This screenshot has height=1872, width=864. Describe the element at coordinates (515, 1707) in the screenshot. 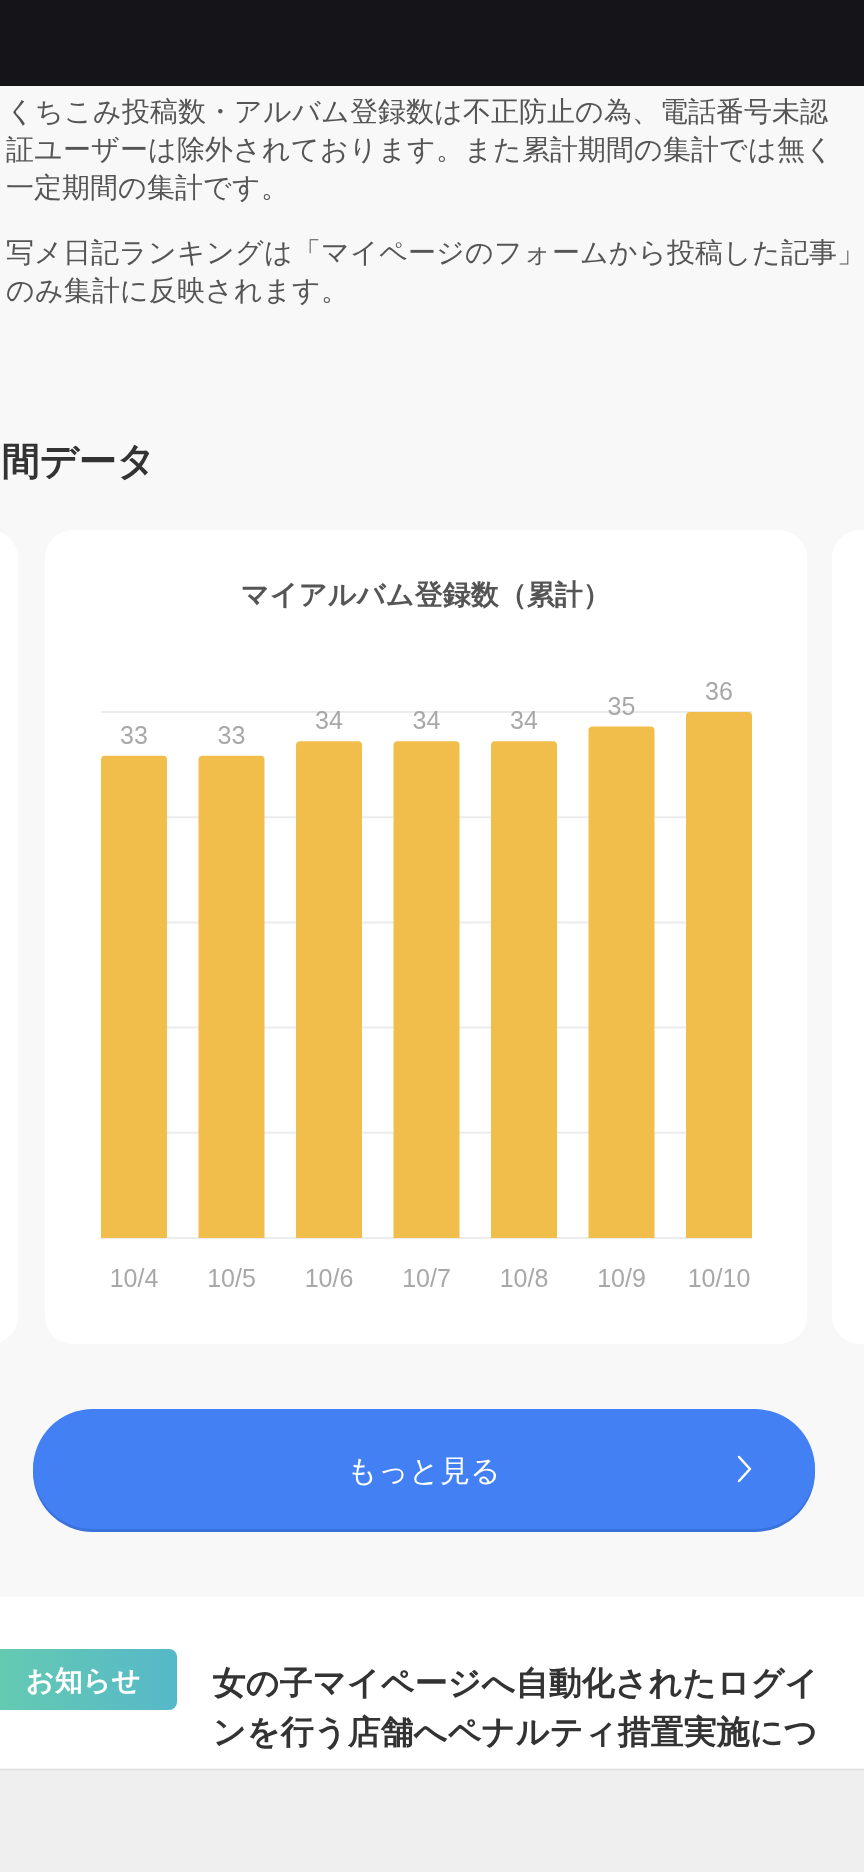

I see `text: 女の子マイページへ自動化されたログインを行う店舗へペナルティ措置実施につ` at that location.